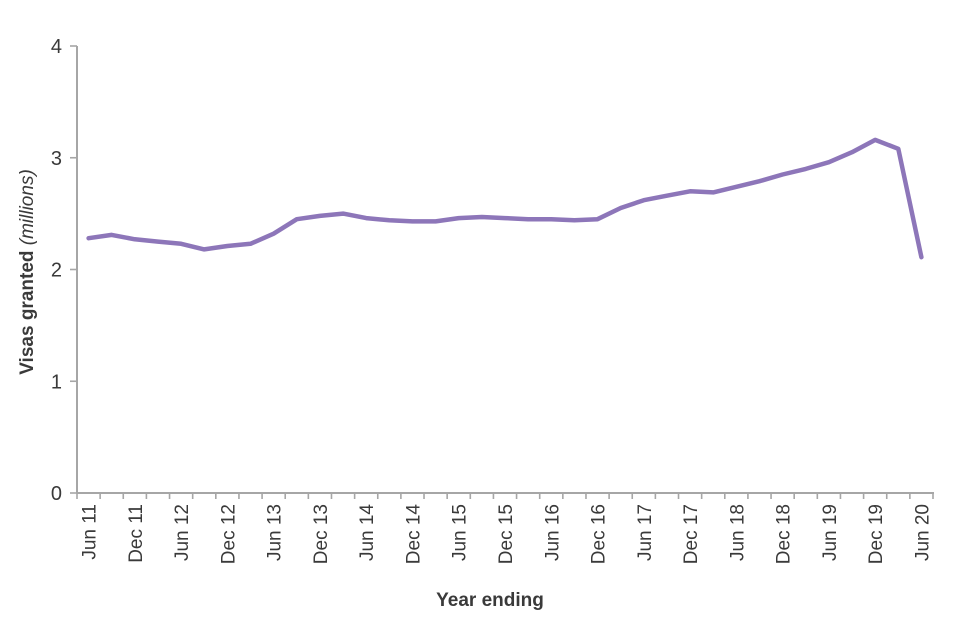 This screenshot has width=960, height=640. What do you see at coordinates (552, 532) in the screenshot?
I see `x-tick-label: Jun 16` at bounding box center [552, 532].